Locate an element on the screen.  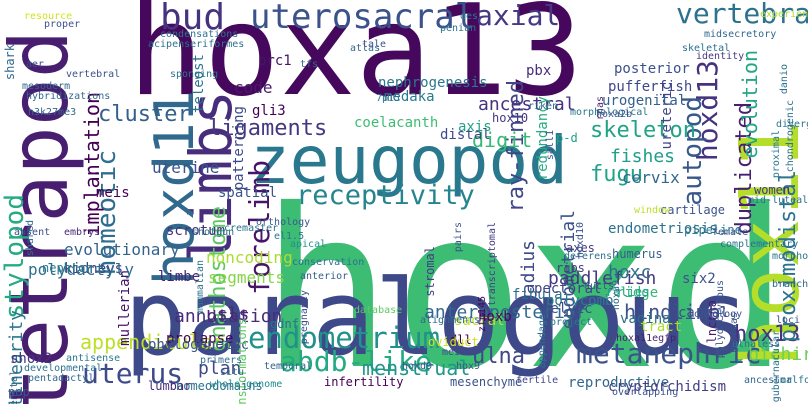
cloud-word: vagina is located at coordinates (645, 319).